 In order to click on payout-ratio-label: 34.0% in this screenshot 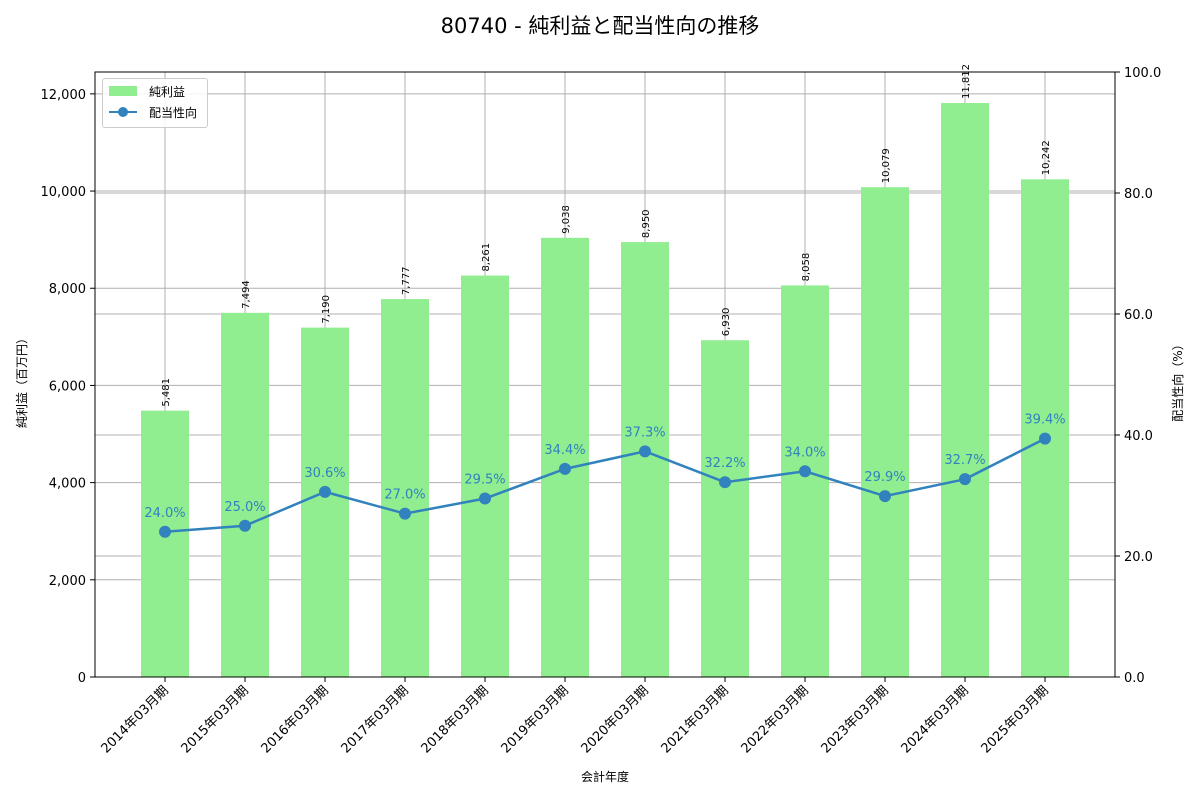, I will do `click(804, 452)`.